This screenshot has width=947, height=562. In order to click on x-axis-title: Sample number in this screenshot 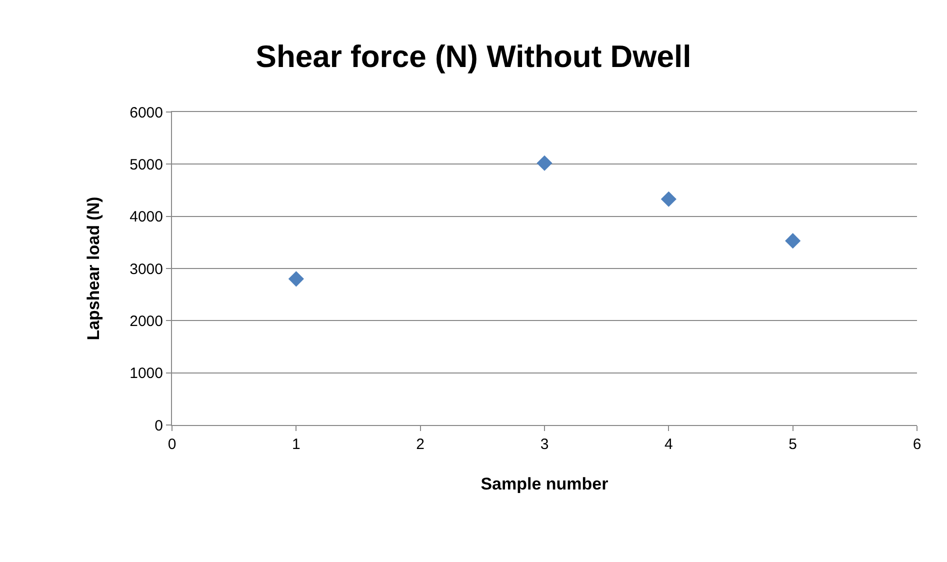, I will do `click(544, 484)`.